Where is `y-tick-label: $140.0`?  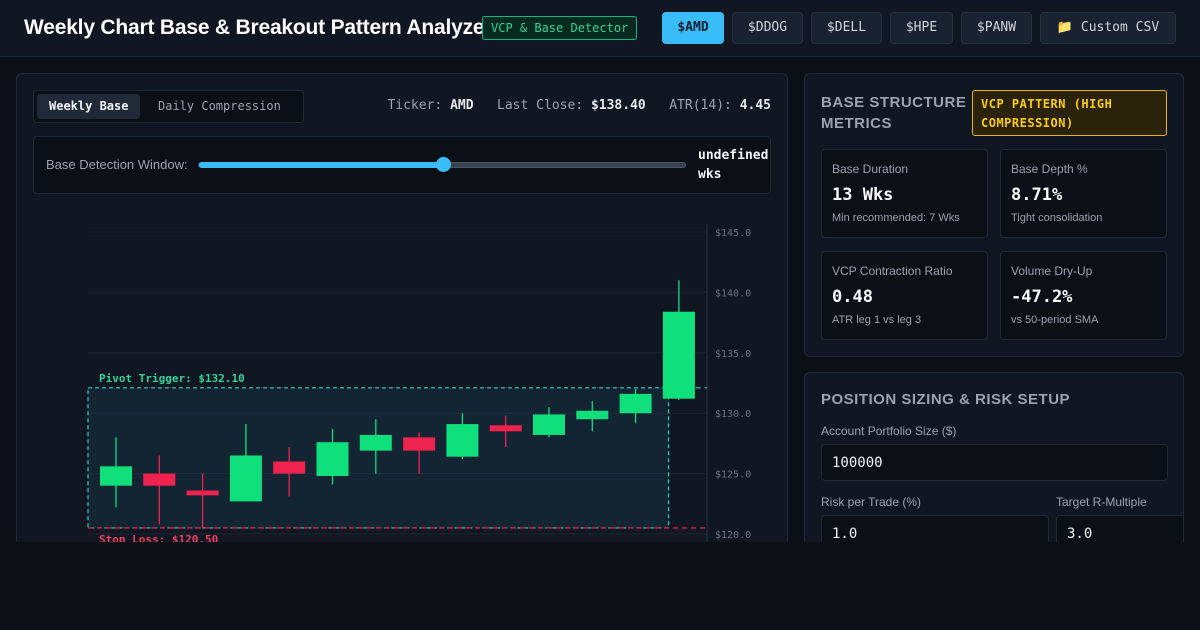 y-tick-label: $140.0 is located at coordinates (733, 293).